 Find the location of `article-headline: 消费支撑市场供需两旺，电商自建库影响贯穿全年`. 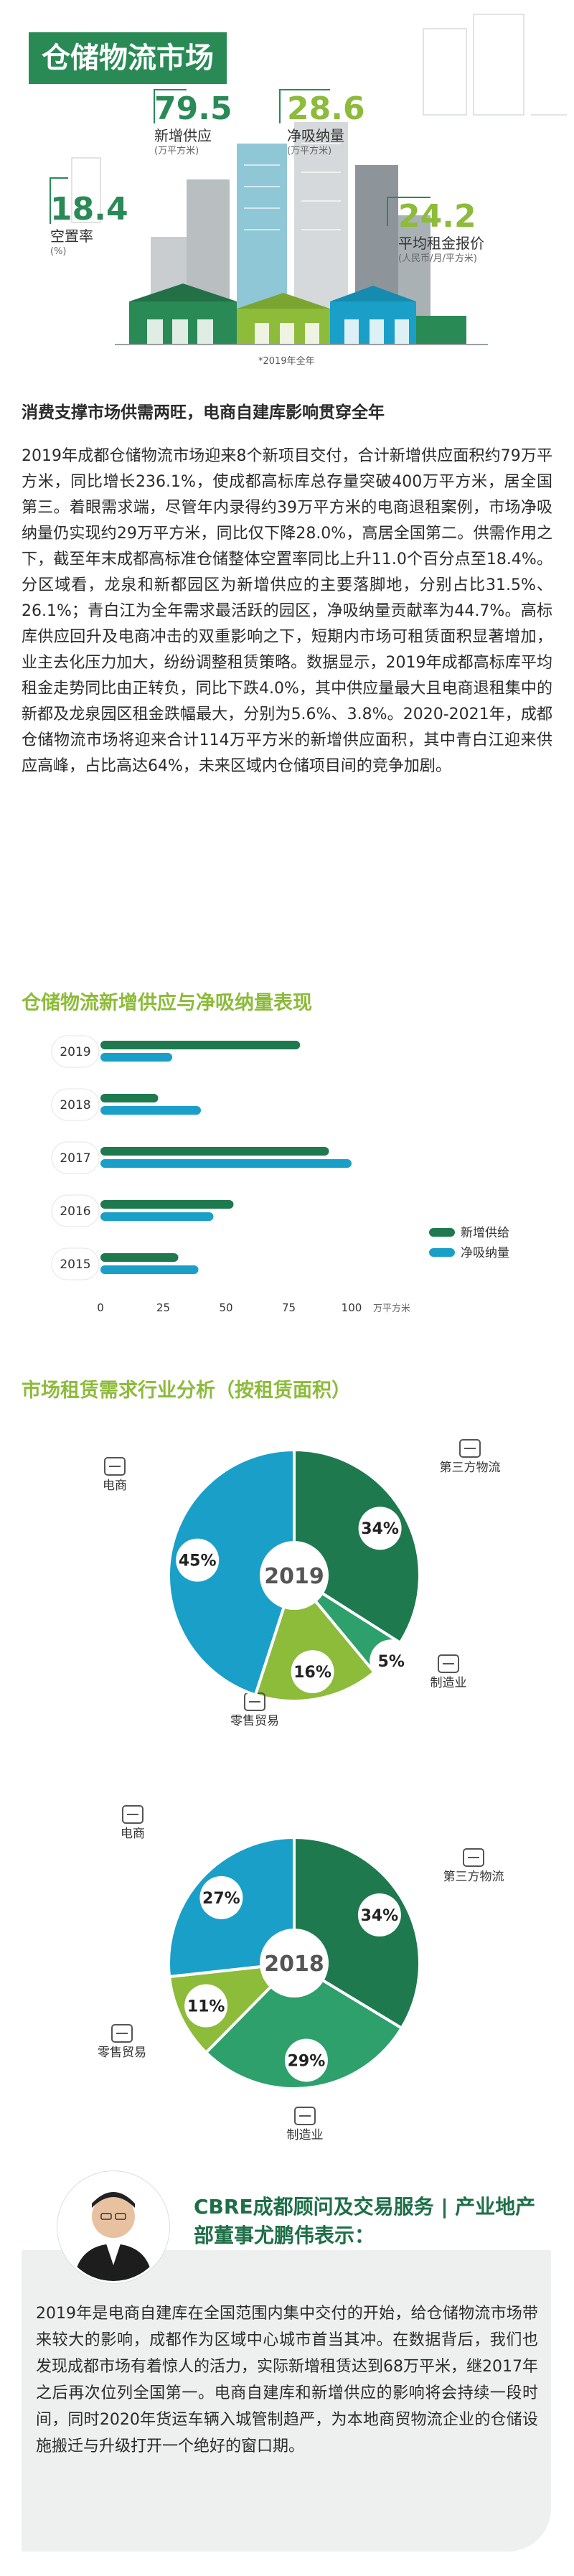

article-headline: 消费支撑市场供需两旺，电商自建库影响贯穿全年 is located at coordinates (204, 413).